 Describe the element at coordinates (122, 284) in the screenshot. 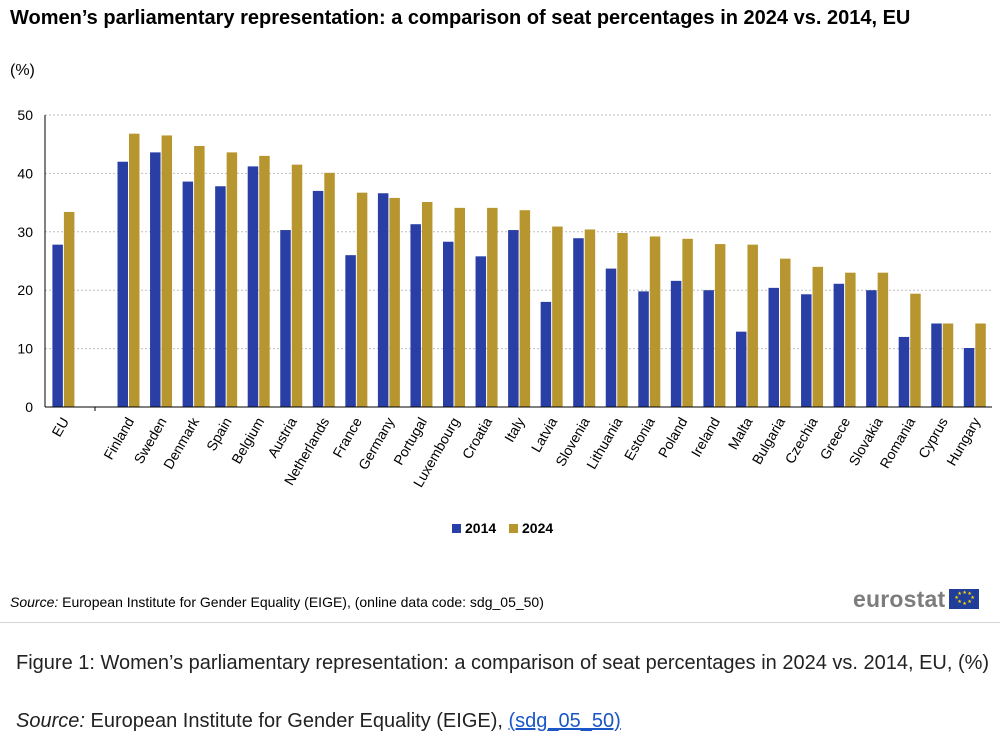

I see `bar-2014-finland` at that location.